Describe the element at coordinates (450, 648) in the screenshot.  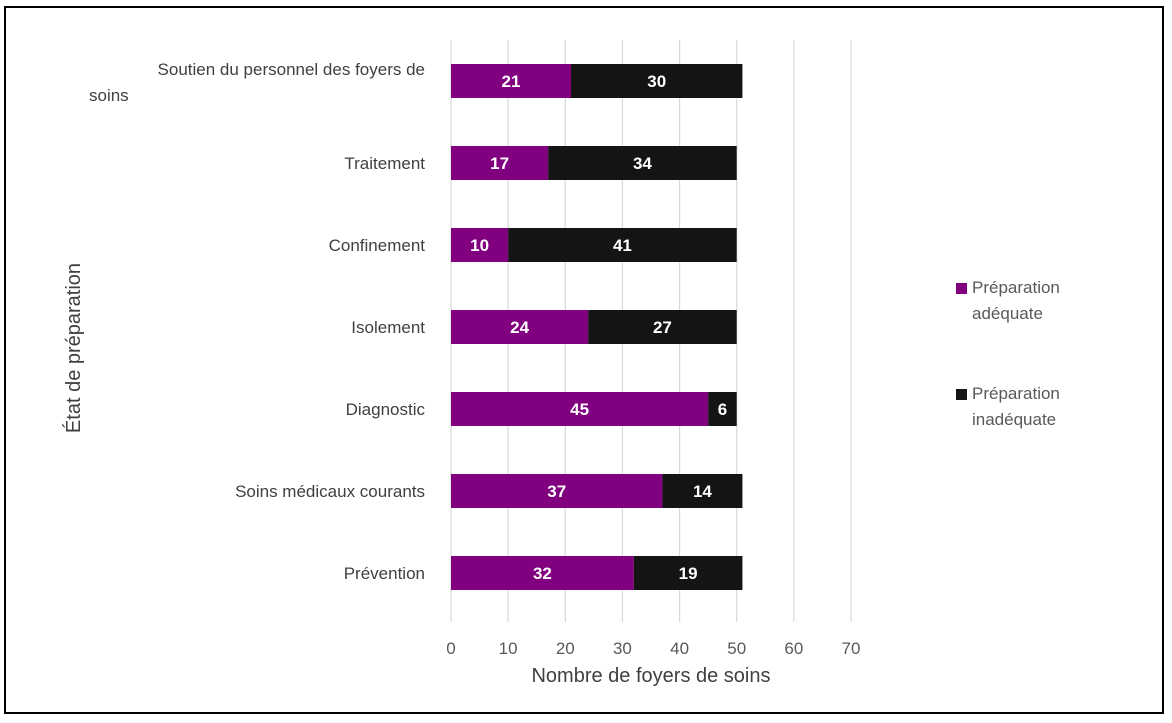
I see `x-tick-label: 0` at that location.